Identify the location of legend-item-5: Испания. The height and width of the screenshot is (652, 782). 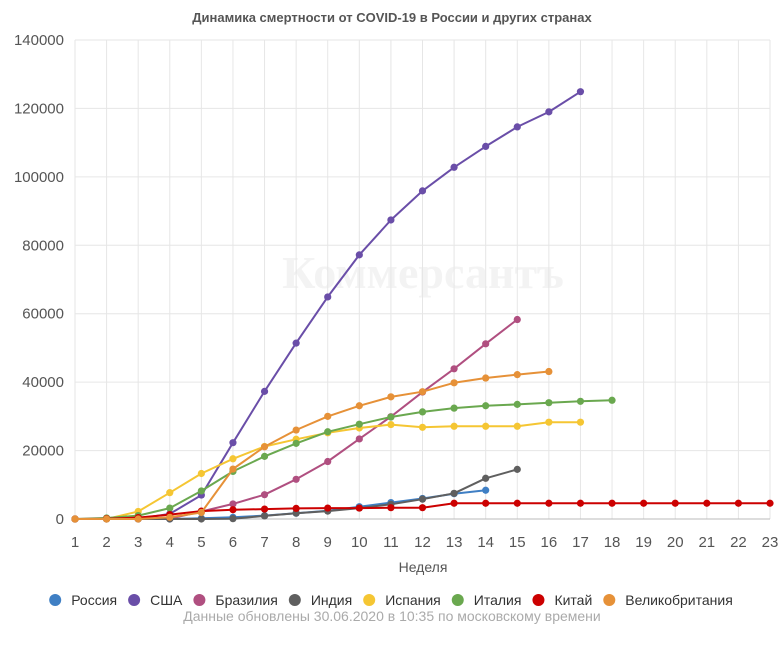
(402, 600).